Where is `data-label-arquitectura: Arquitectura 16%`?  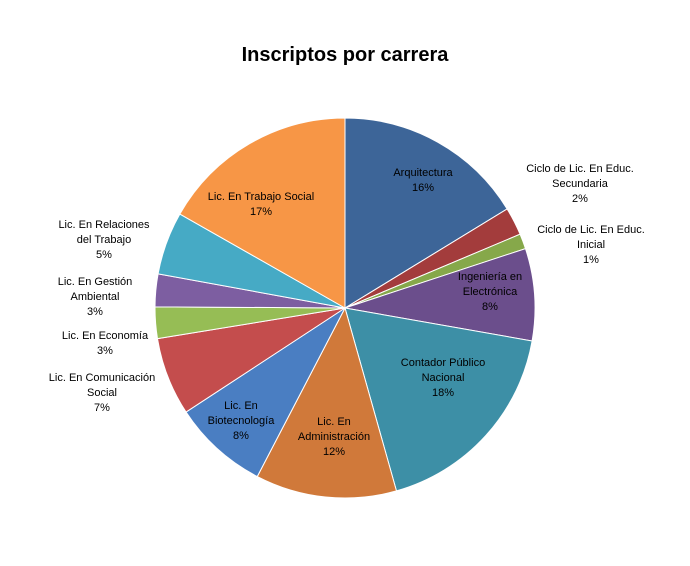
data-label-arquitectura: Arquitectura 16% is located at coordinates (423, 180).